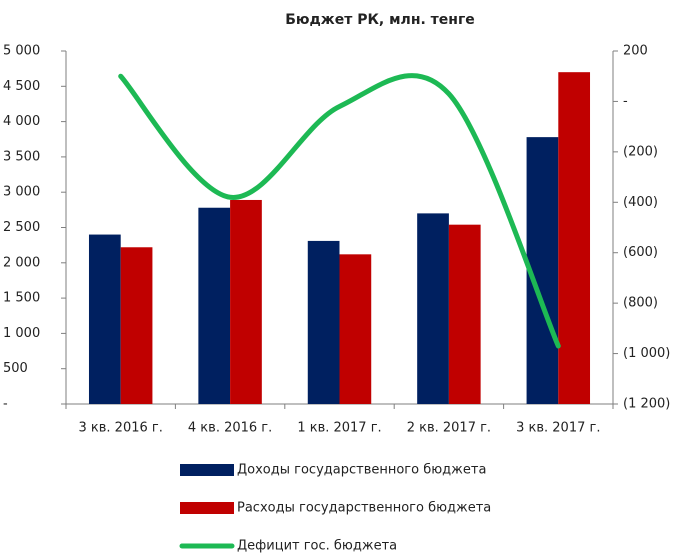  Describe the element at coordinates (317, 546) in the screenshot. I see `legend-label: Дефицит гос. бюджета` at that location.